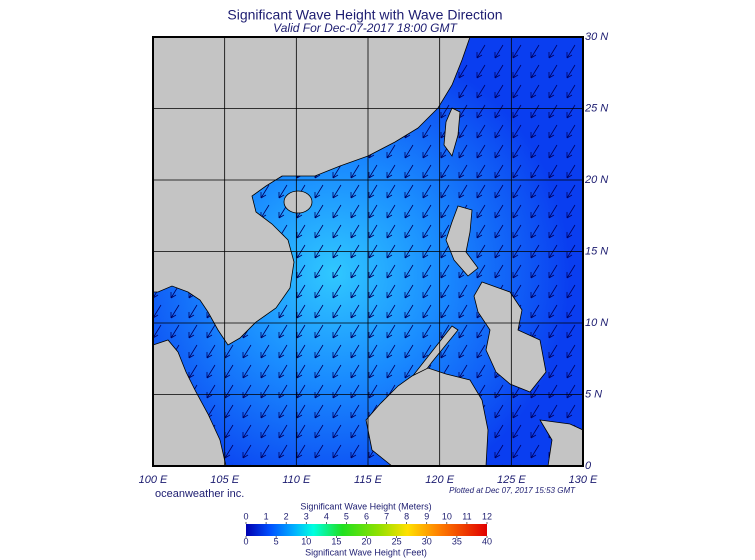 The height and width of the screenshot is (560, 755). I want to click on plotted-note: Plotted at Dec 07, 2017 15:53 GMT, so click(512, 490).